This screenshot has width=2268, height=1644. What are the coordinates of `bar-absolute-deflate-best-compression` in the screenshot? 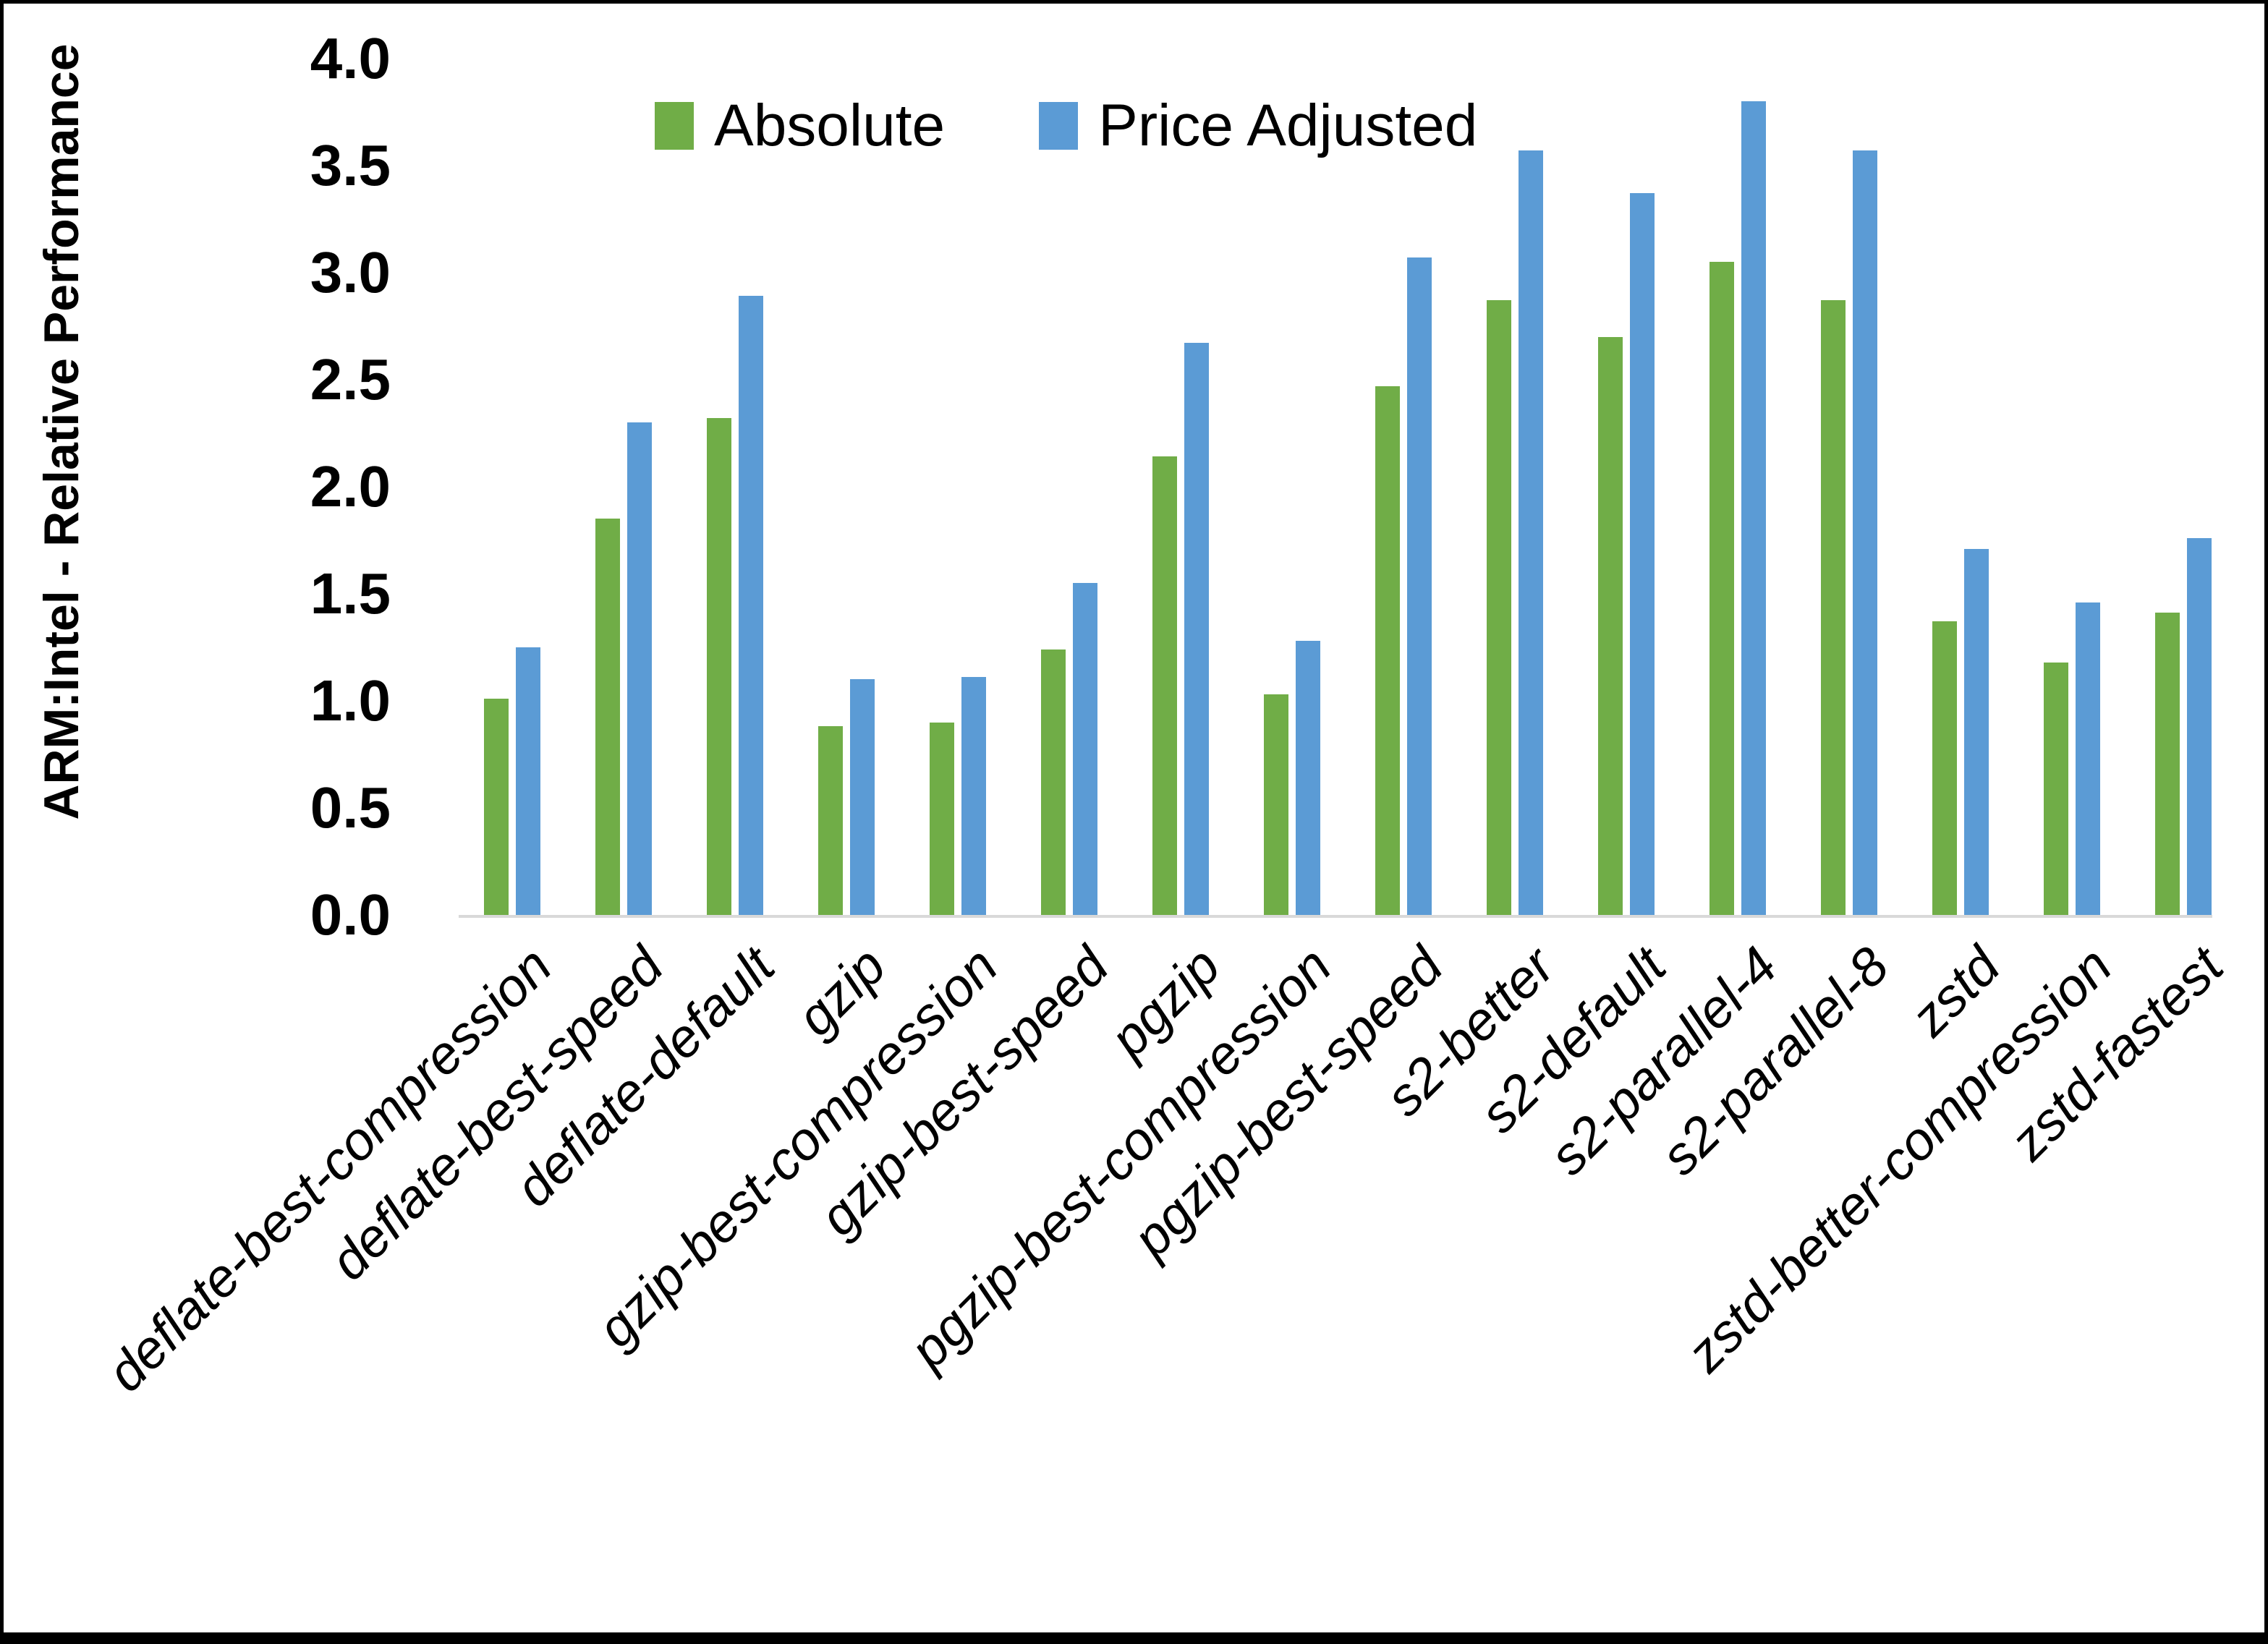 It's located at (497, 807).